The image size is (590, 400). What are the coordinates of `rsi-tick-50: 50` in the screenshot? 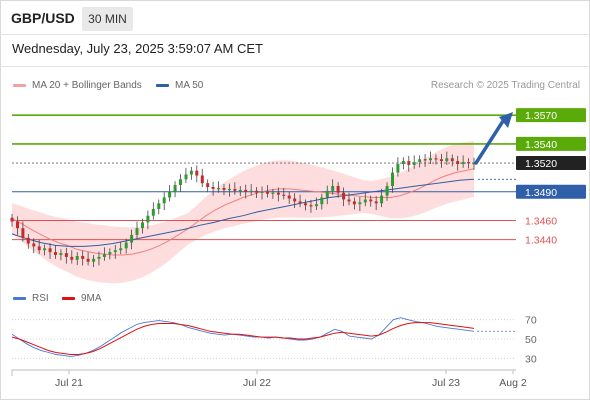 It's located at (531, 340).